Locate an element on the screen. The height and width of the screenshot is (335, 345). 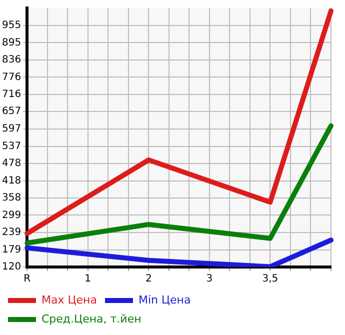
y-tick-label: 478 is located at coordinates (12, 163).